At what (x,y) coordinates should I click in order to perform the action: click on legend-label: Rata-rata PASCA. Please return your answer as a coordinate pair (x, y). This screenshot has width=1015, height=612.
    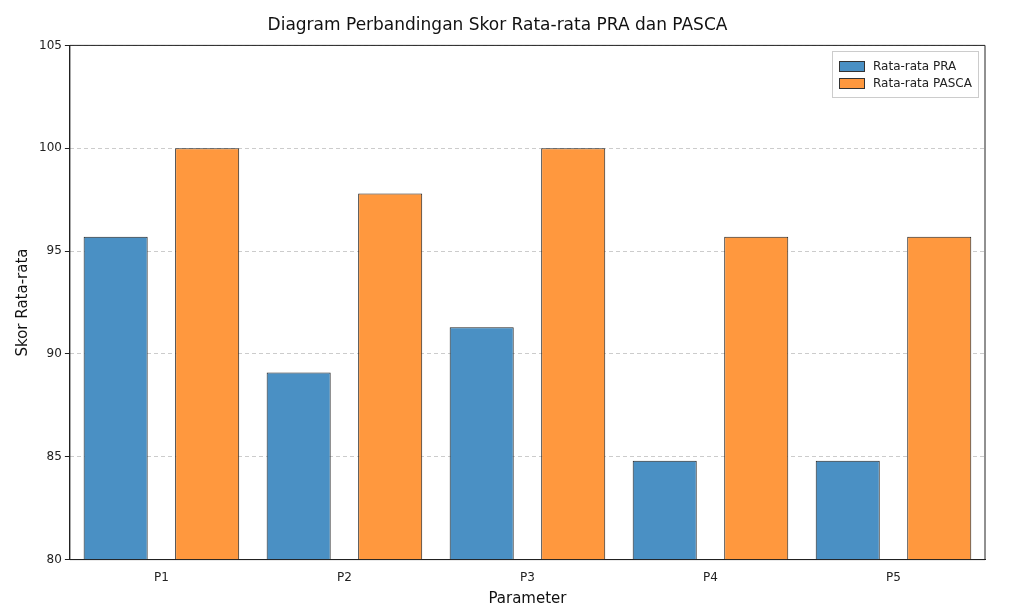
    Looking at the image, I should click on (922, 83).